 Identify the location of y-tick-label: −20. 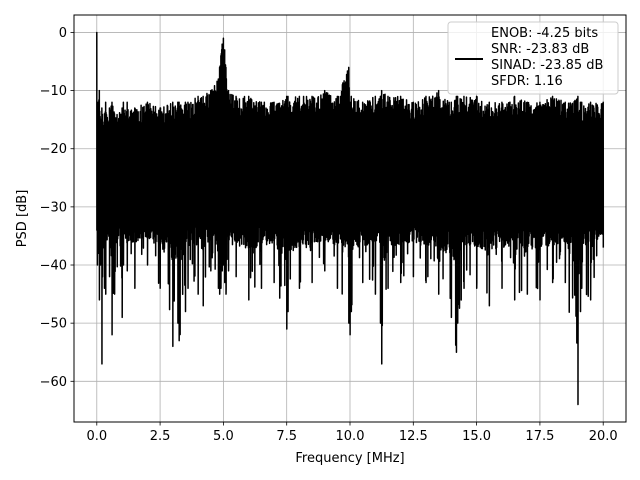
(53, 149).